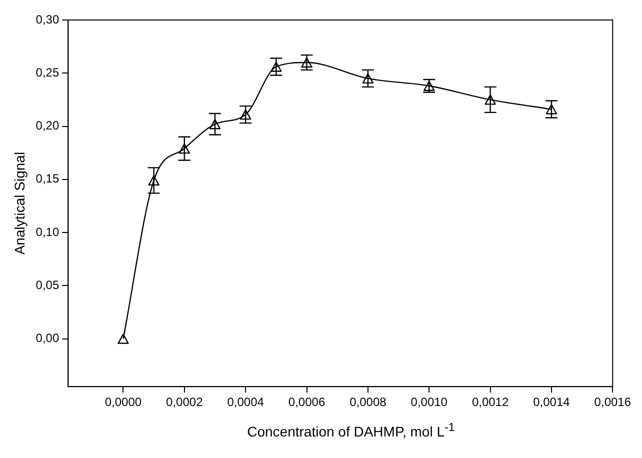 The width and height of the screenshot is (642, 458). Describe the element at coordinates (551, 402) in the screenshot. I see `x-tick-label: 0,0014` at that location.